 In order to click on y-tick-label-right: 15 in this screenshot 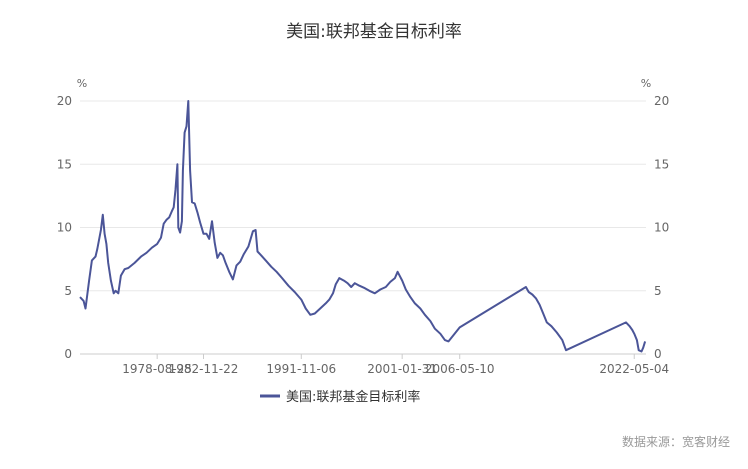, I will do `click(661, 164)`.